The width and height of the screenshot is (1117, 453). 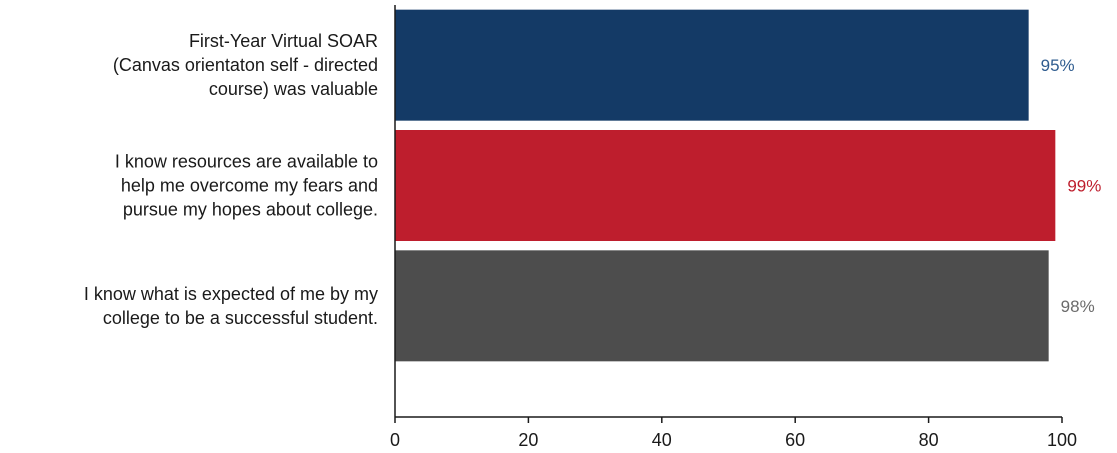 What do you see at coordinates (1084, 186) in the screenshot?
I see `data-label-2: 99%` at bounding box center [1084, 186].